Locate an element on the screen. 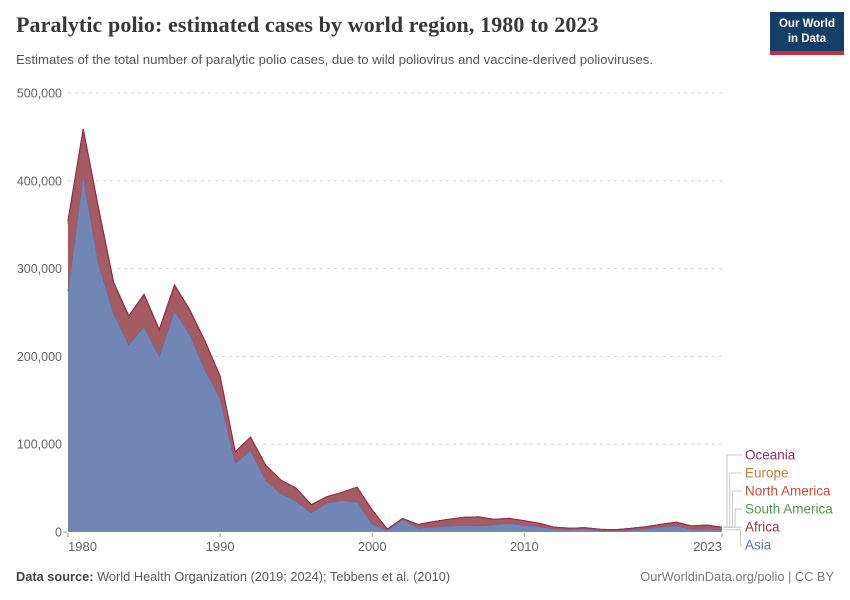 The image size is (850, 600). x-axis-tick-label: 2010 is located at coordinates (524, 546).